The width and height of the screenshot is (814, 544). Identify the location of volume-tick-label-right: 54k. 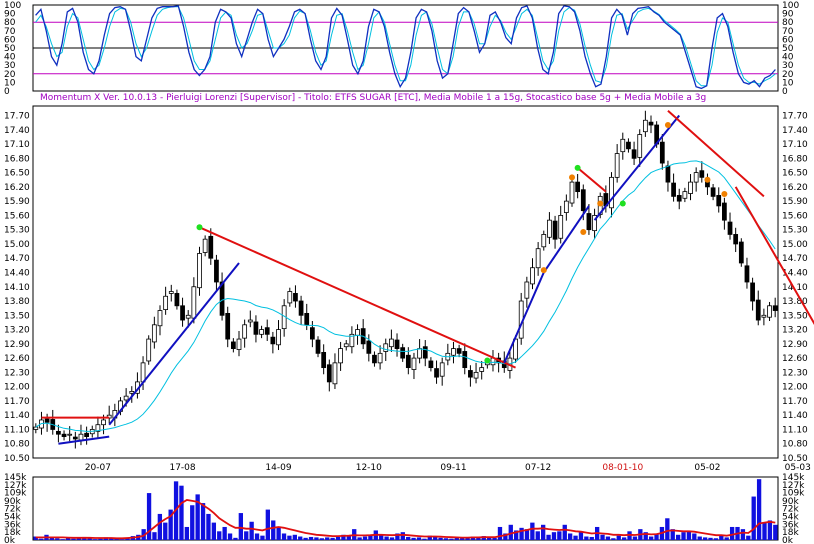
(790, 518).